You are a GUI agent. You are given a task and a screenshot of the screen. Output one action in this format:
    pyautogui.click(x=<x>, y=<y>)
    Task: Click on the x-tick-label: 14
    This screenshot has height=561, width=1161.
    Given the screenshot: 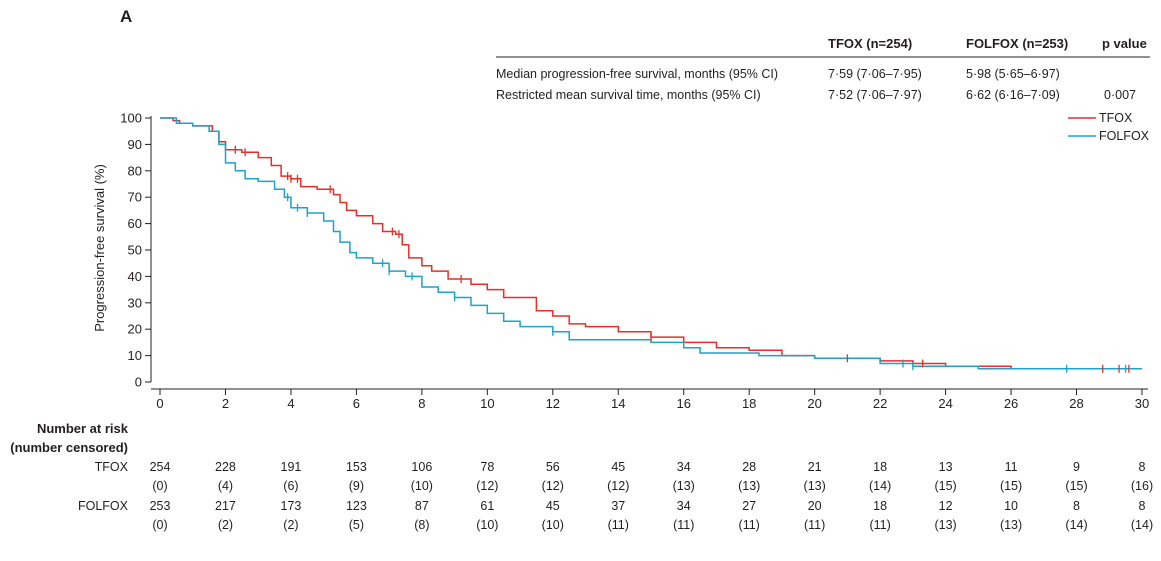 What is the action you would take?
    pyautogui.click(x=618, y=403)
    